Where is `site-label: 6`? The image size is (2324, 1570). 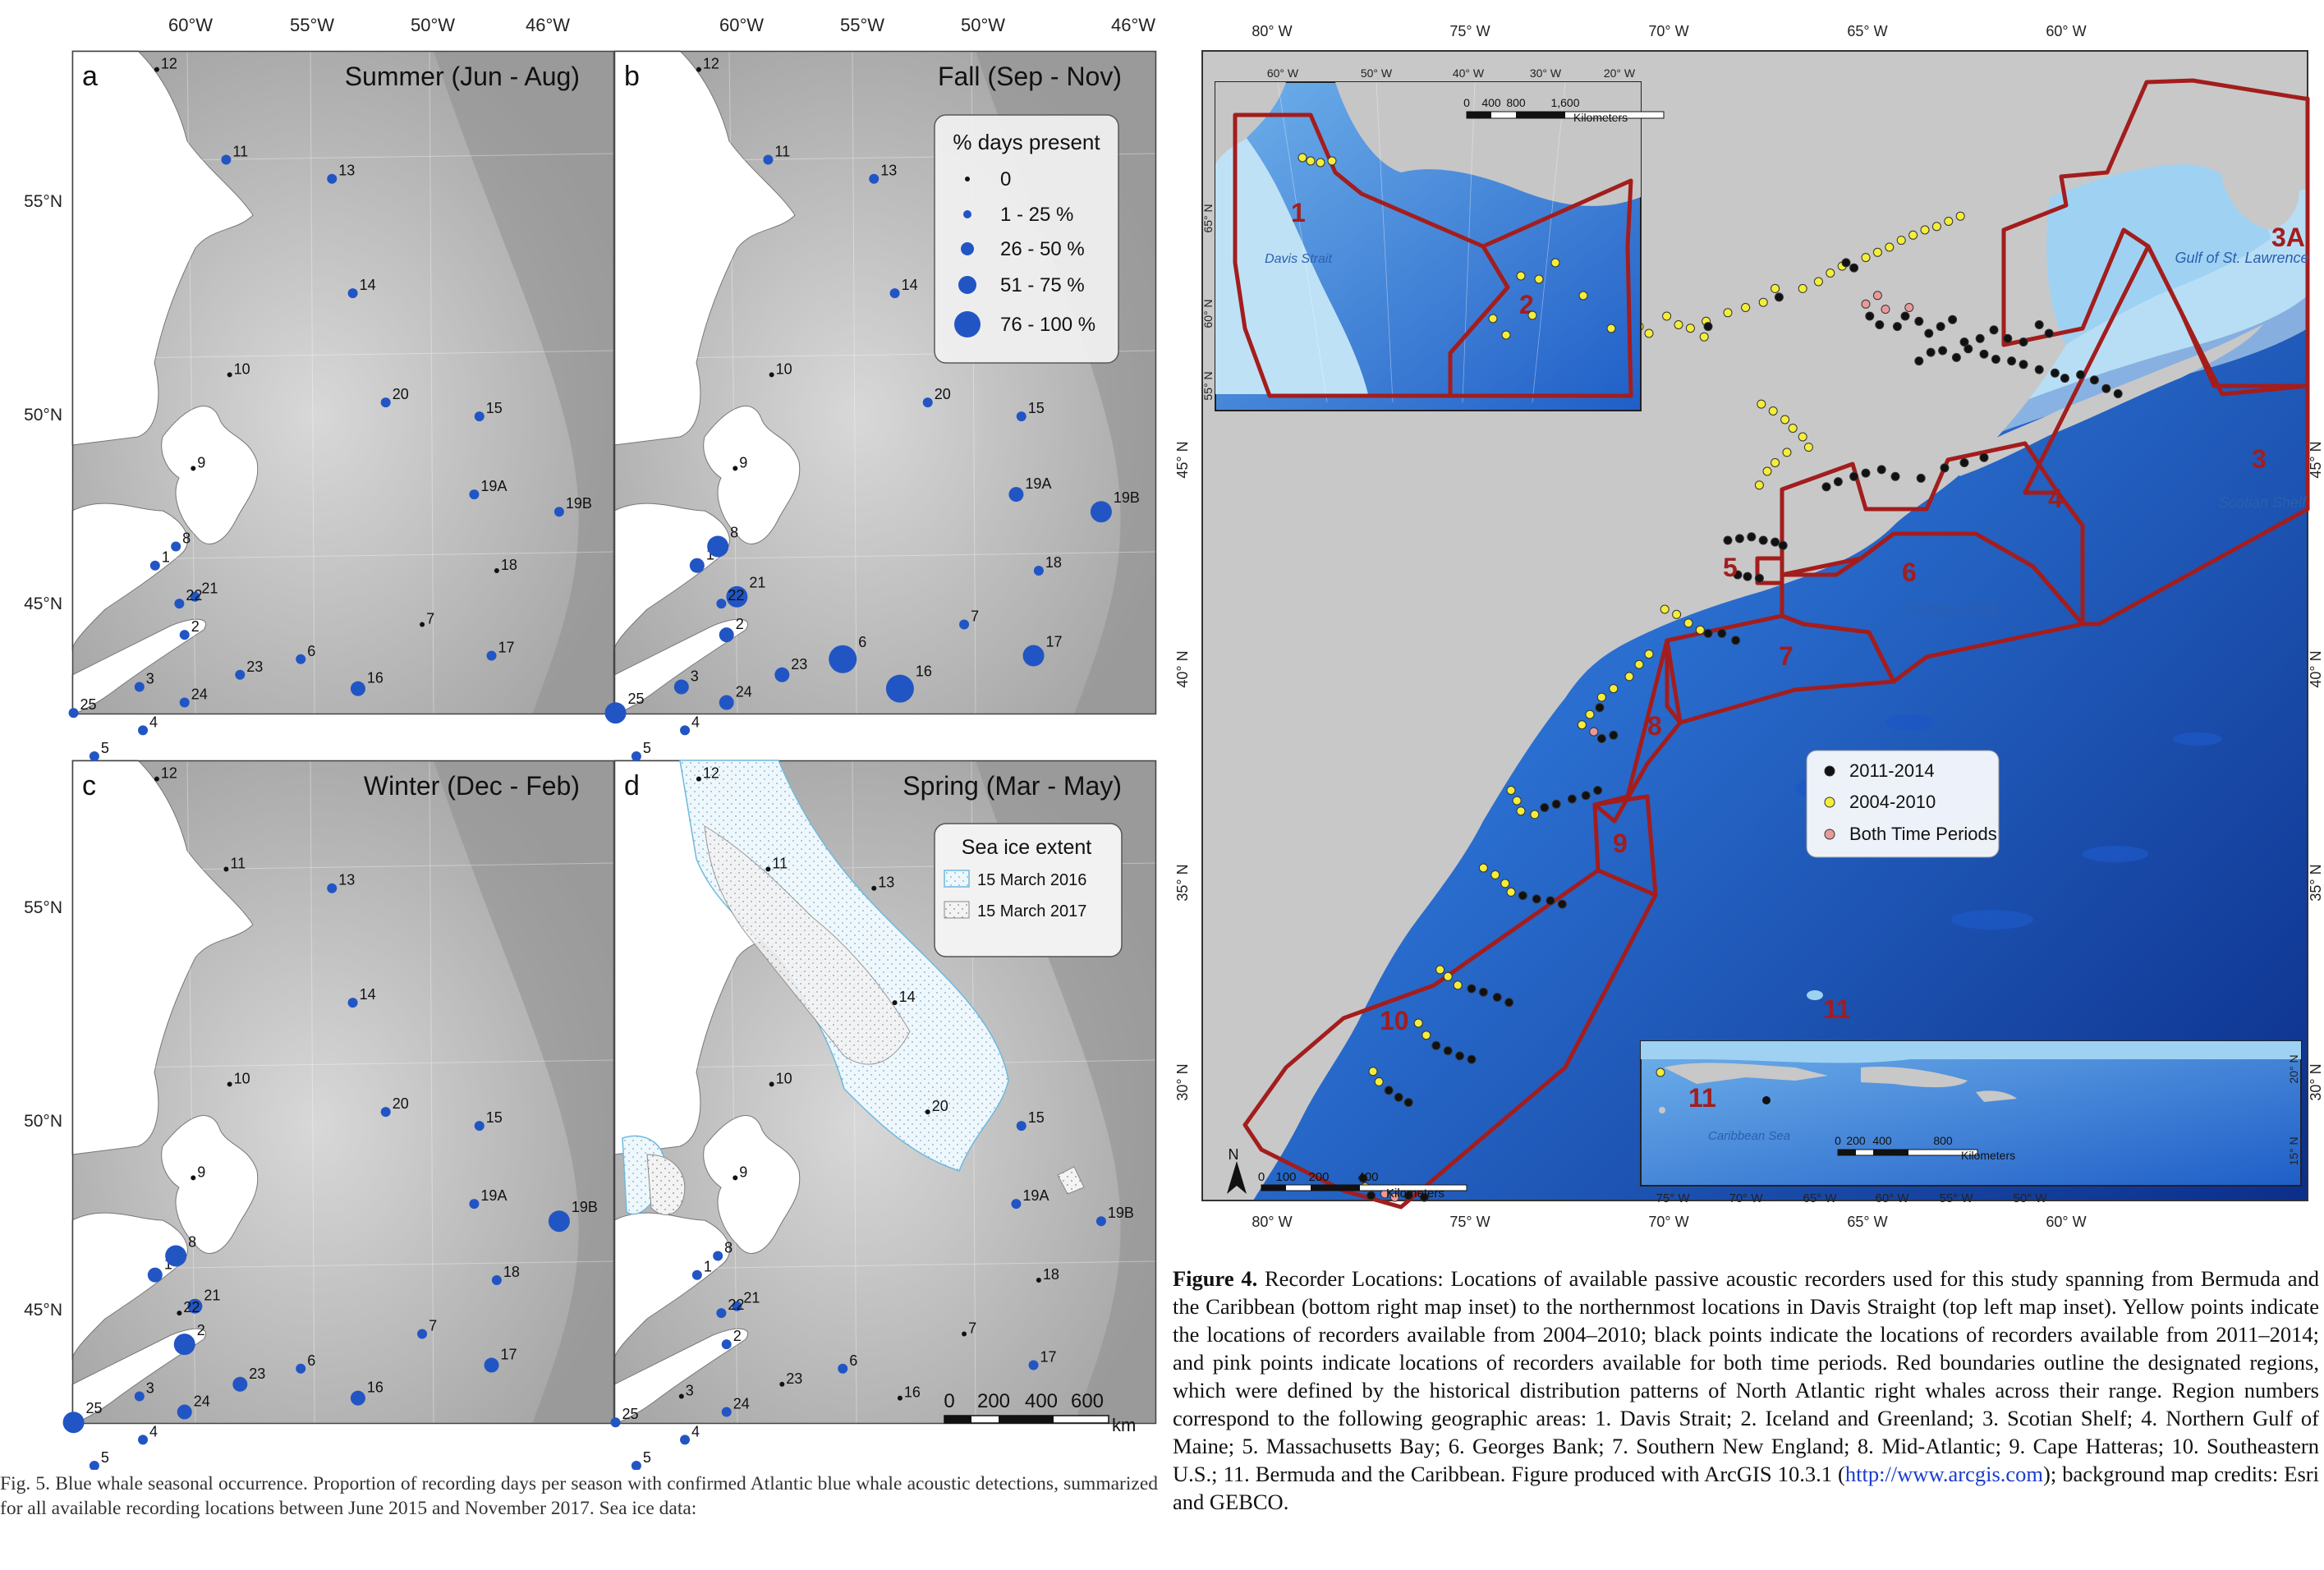
site-label: 6 is located at coordinates (853, 1360).